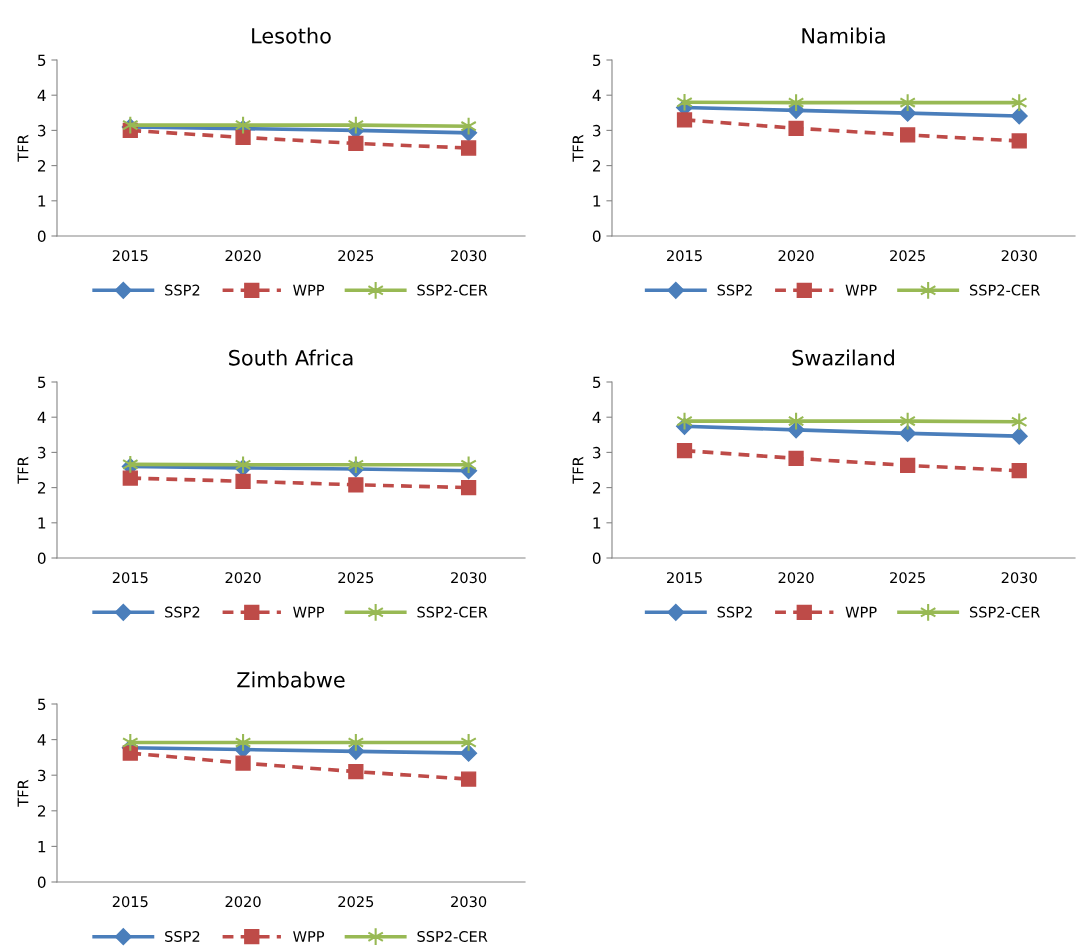 This screenshot has height=949, width=1080. Describe the element at coordinates (291, 357) in the screenshot. I see `chart-title: South Africa` at that location.